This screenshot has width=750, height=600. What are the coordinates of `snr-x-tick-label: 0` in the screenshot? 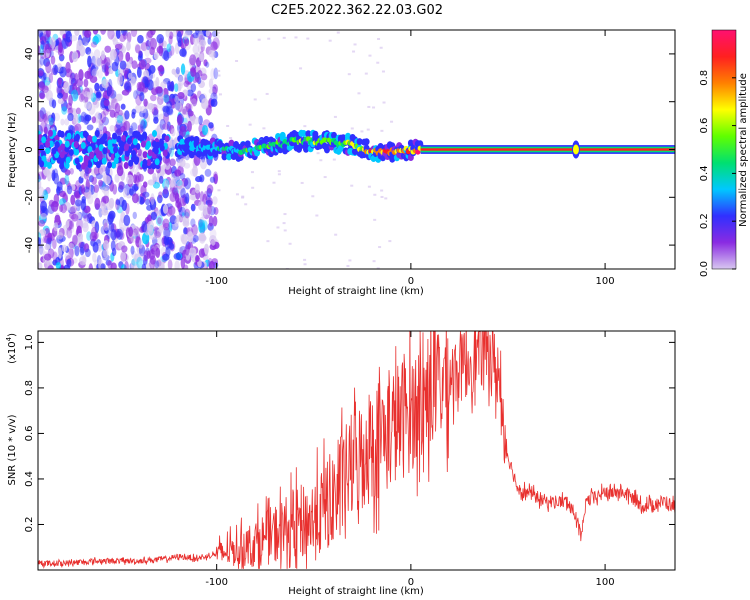 It's located at (411, 582).